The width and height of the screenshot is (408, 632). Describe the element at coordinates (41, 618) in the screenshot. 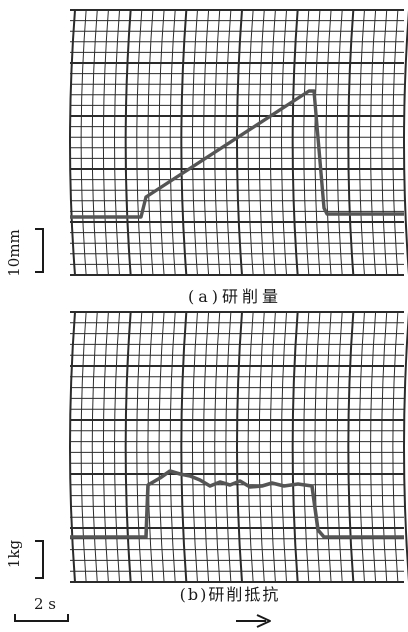

I see `time-scale-bar` at that location.